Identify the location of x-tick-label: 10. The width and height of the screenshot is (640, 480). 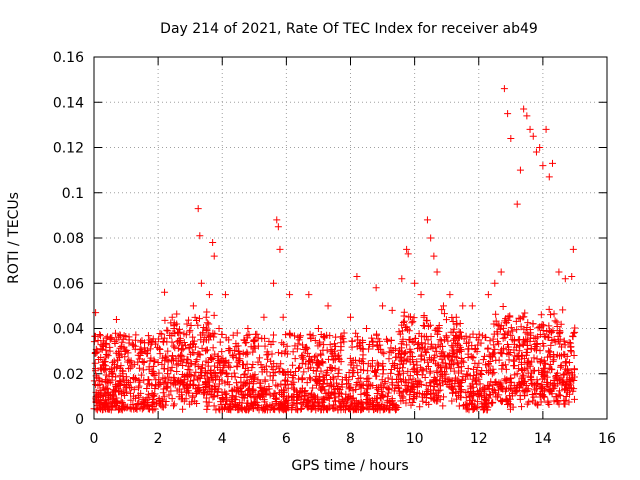
(415, 439).